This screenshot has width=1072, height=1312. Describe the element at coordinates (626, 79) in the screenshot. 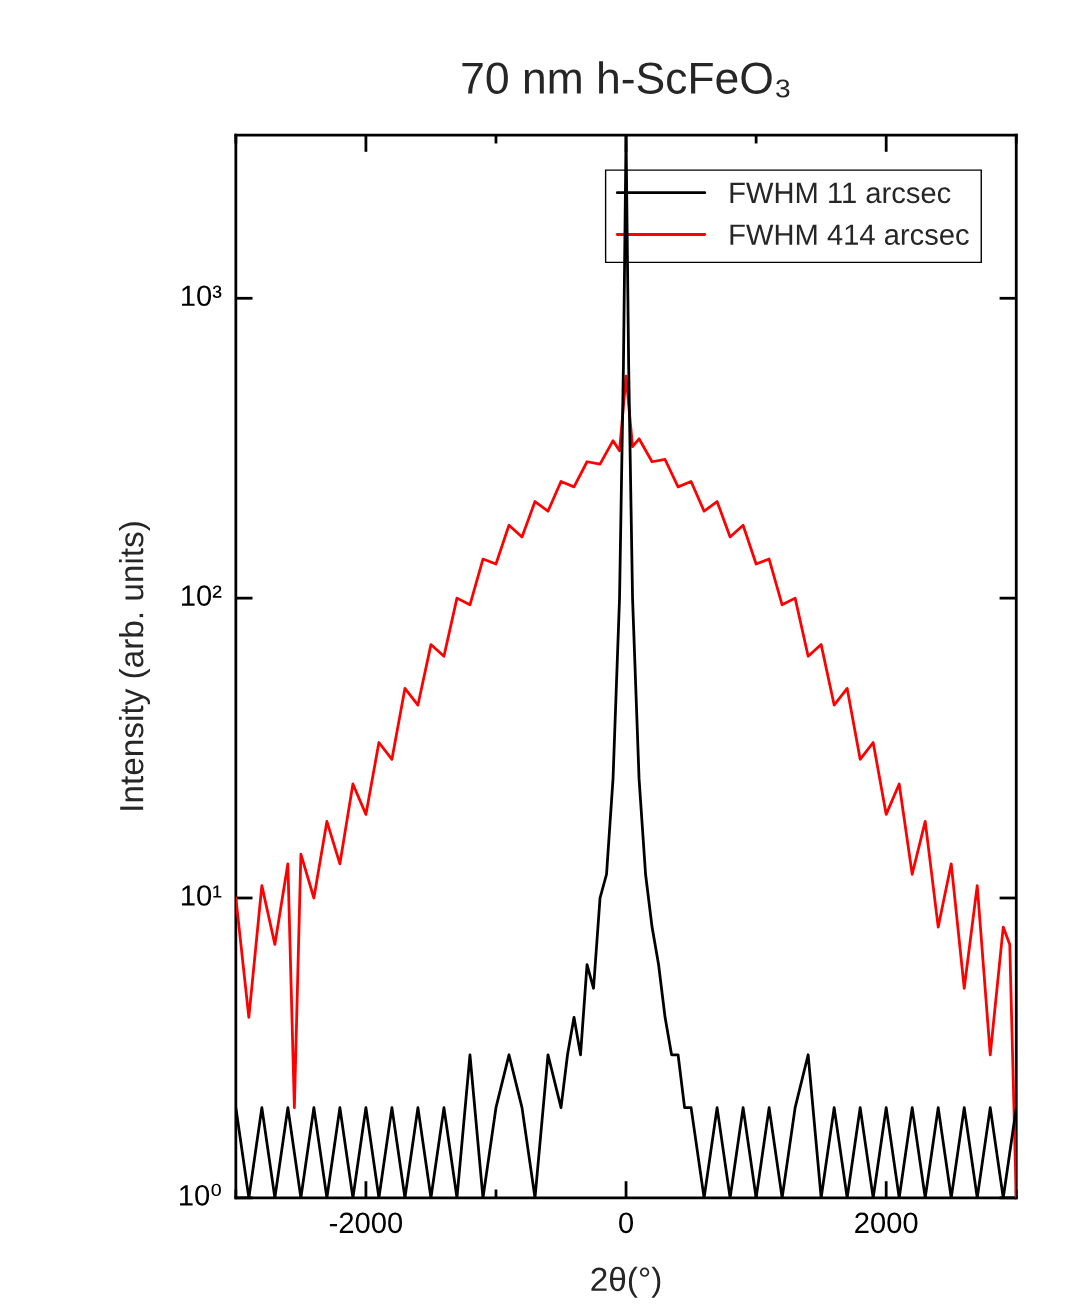

I see `chart-title: 70 nm h-ScFeO₃` at that location.